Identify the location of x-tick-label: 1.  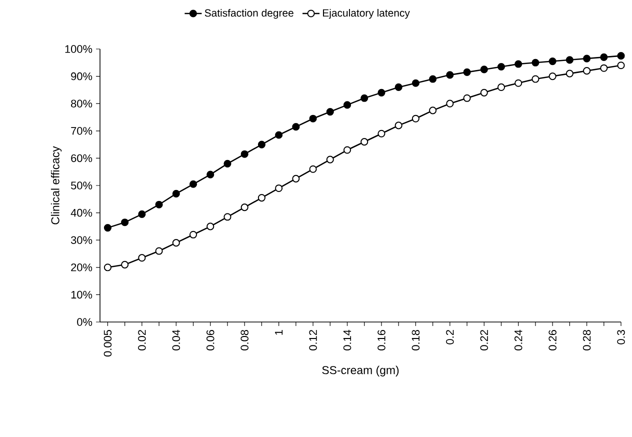
(279, 332).